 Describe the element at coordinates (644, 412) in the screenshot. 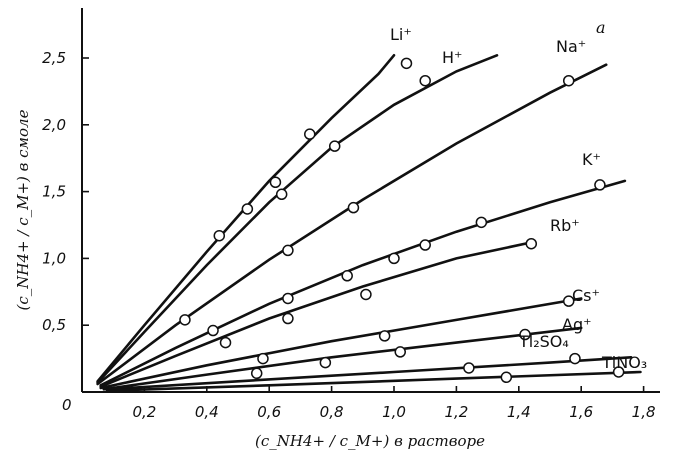

I see `x-tick-label: 1,8` at that location.